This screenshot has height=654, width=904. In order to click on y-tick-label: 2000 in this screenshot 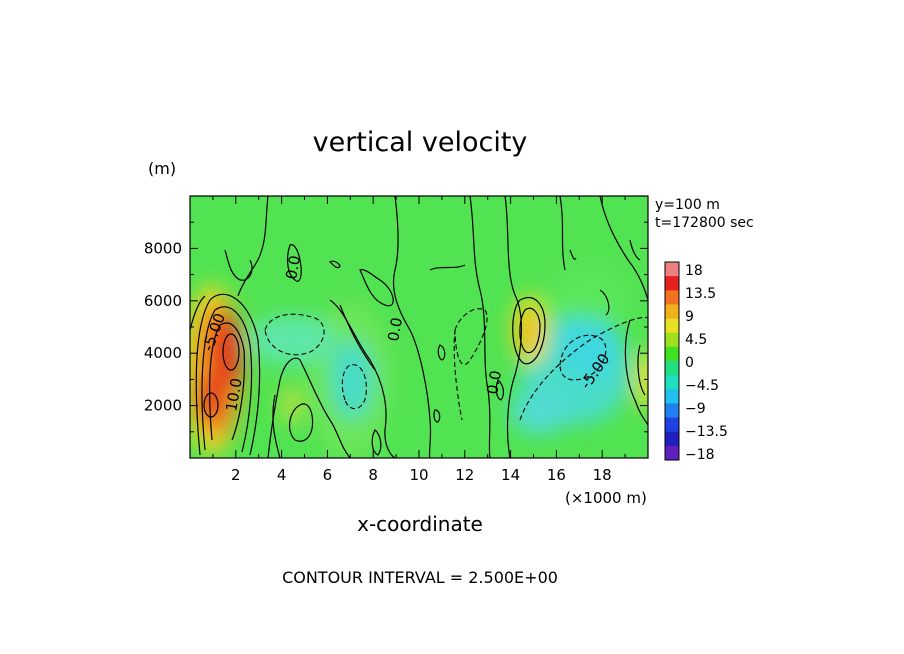, I will do `click(163, 406)`.